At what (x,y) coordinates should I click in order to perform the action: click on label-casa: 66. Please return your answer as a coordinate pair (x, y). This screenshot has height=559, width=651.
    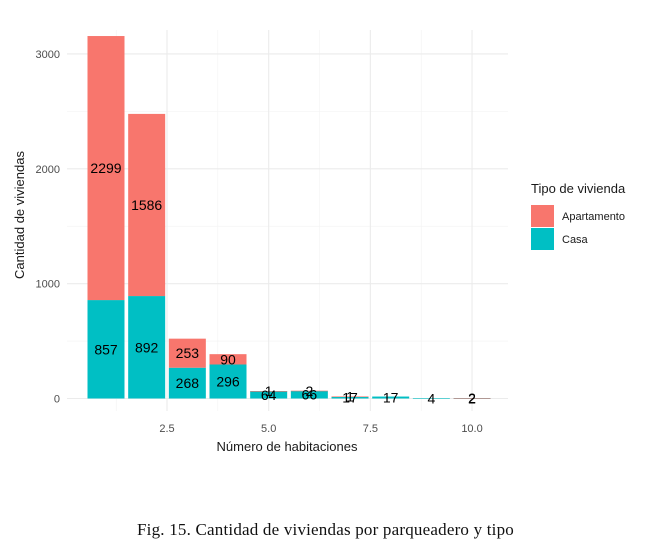
    Looking at the image, I should click on (310, 395).